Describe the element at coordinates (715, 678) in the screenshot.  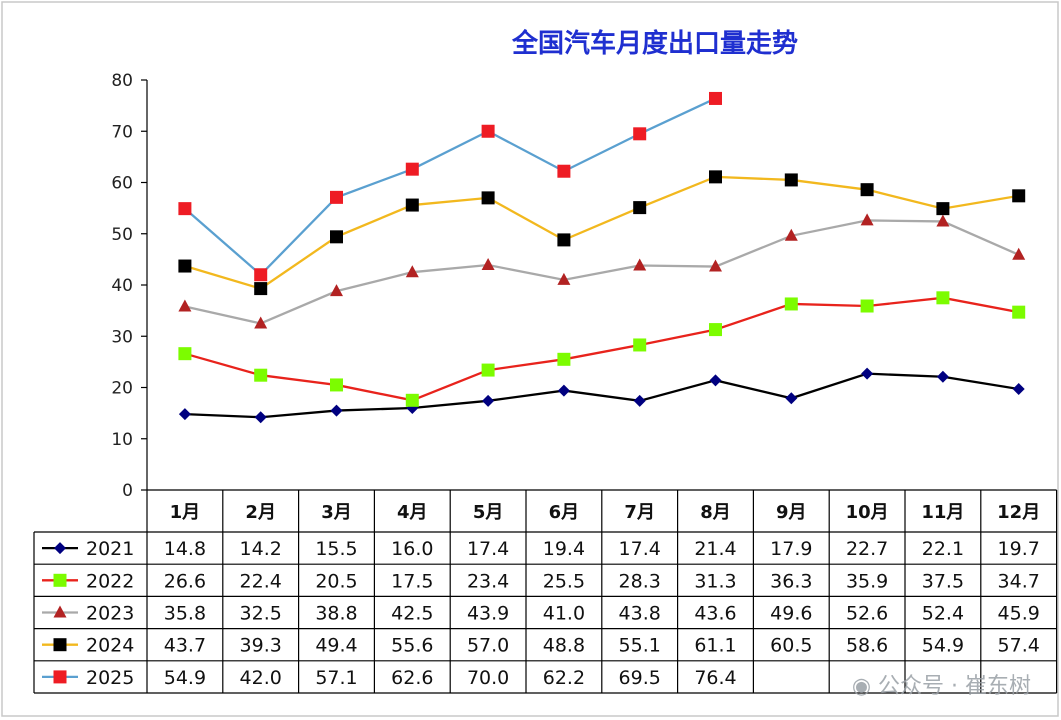
I see `data-label-2025: 76.4` at that location.